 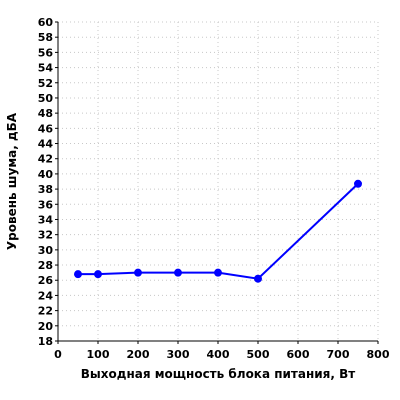 What do you see at coordinates (46, 326) in the screenshot?
I see `y-tick-label: 20` at bounding box center [46, 326].